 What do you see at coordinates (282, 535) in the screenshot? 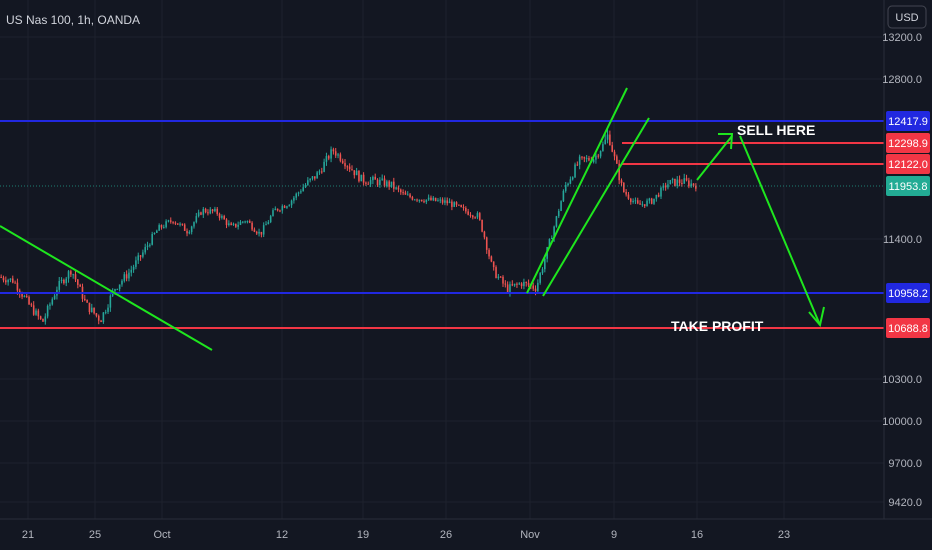
I see `x-tick-label: 12` at bounding box center [282, 535].